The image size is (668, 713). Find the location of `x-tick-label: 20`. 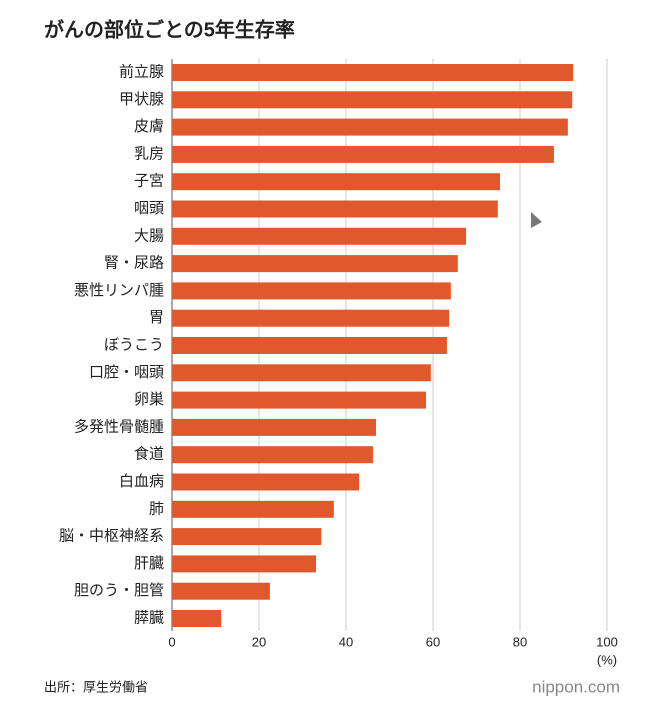

x-tick-label: 20 is located at coordinates (259, 641).